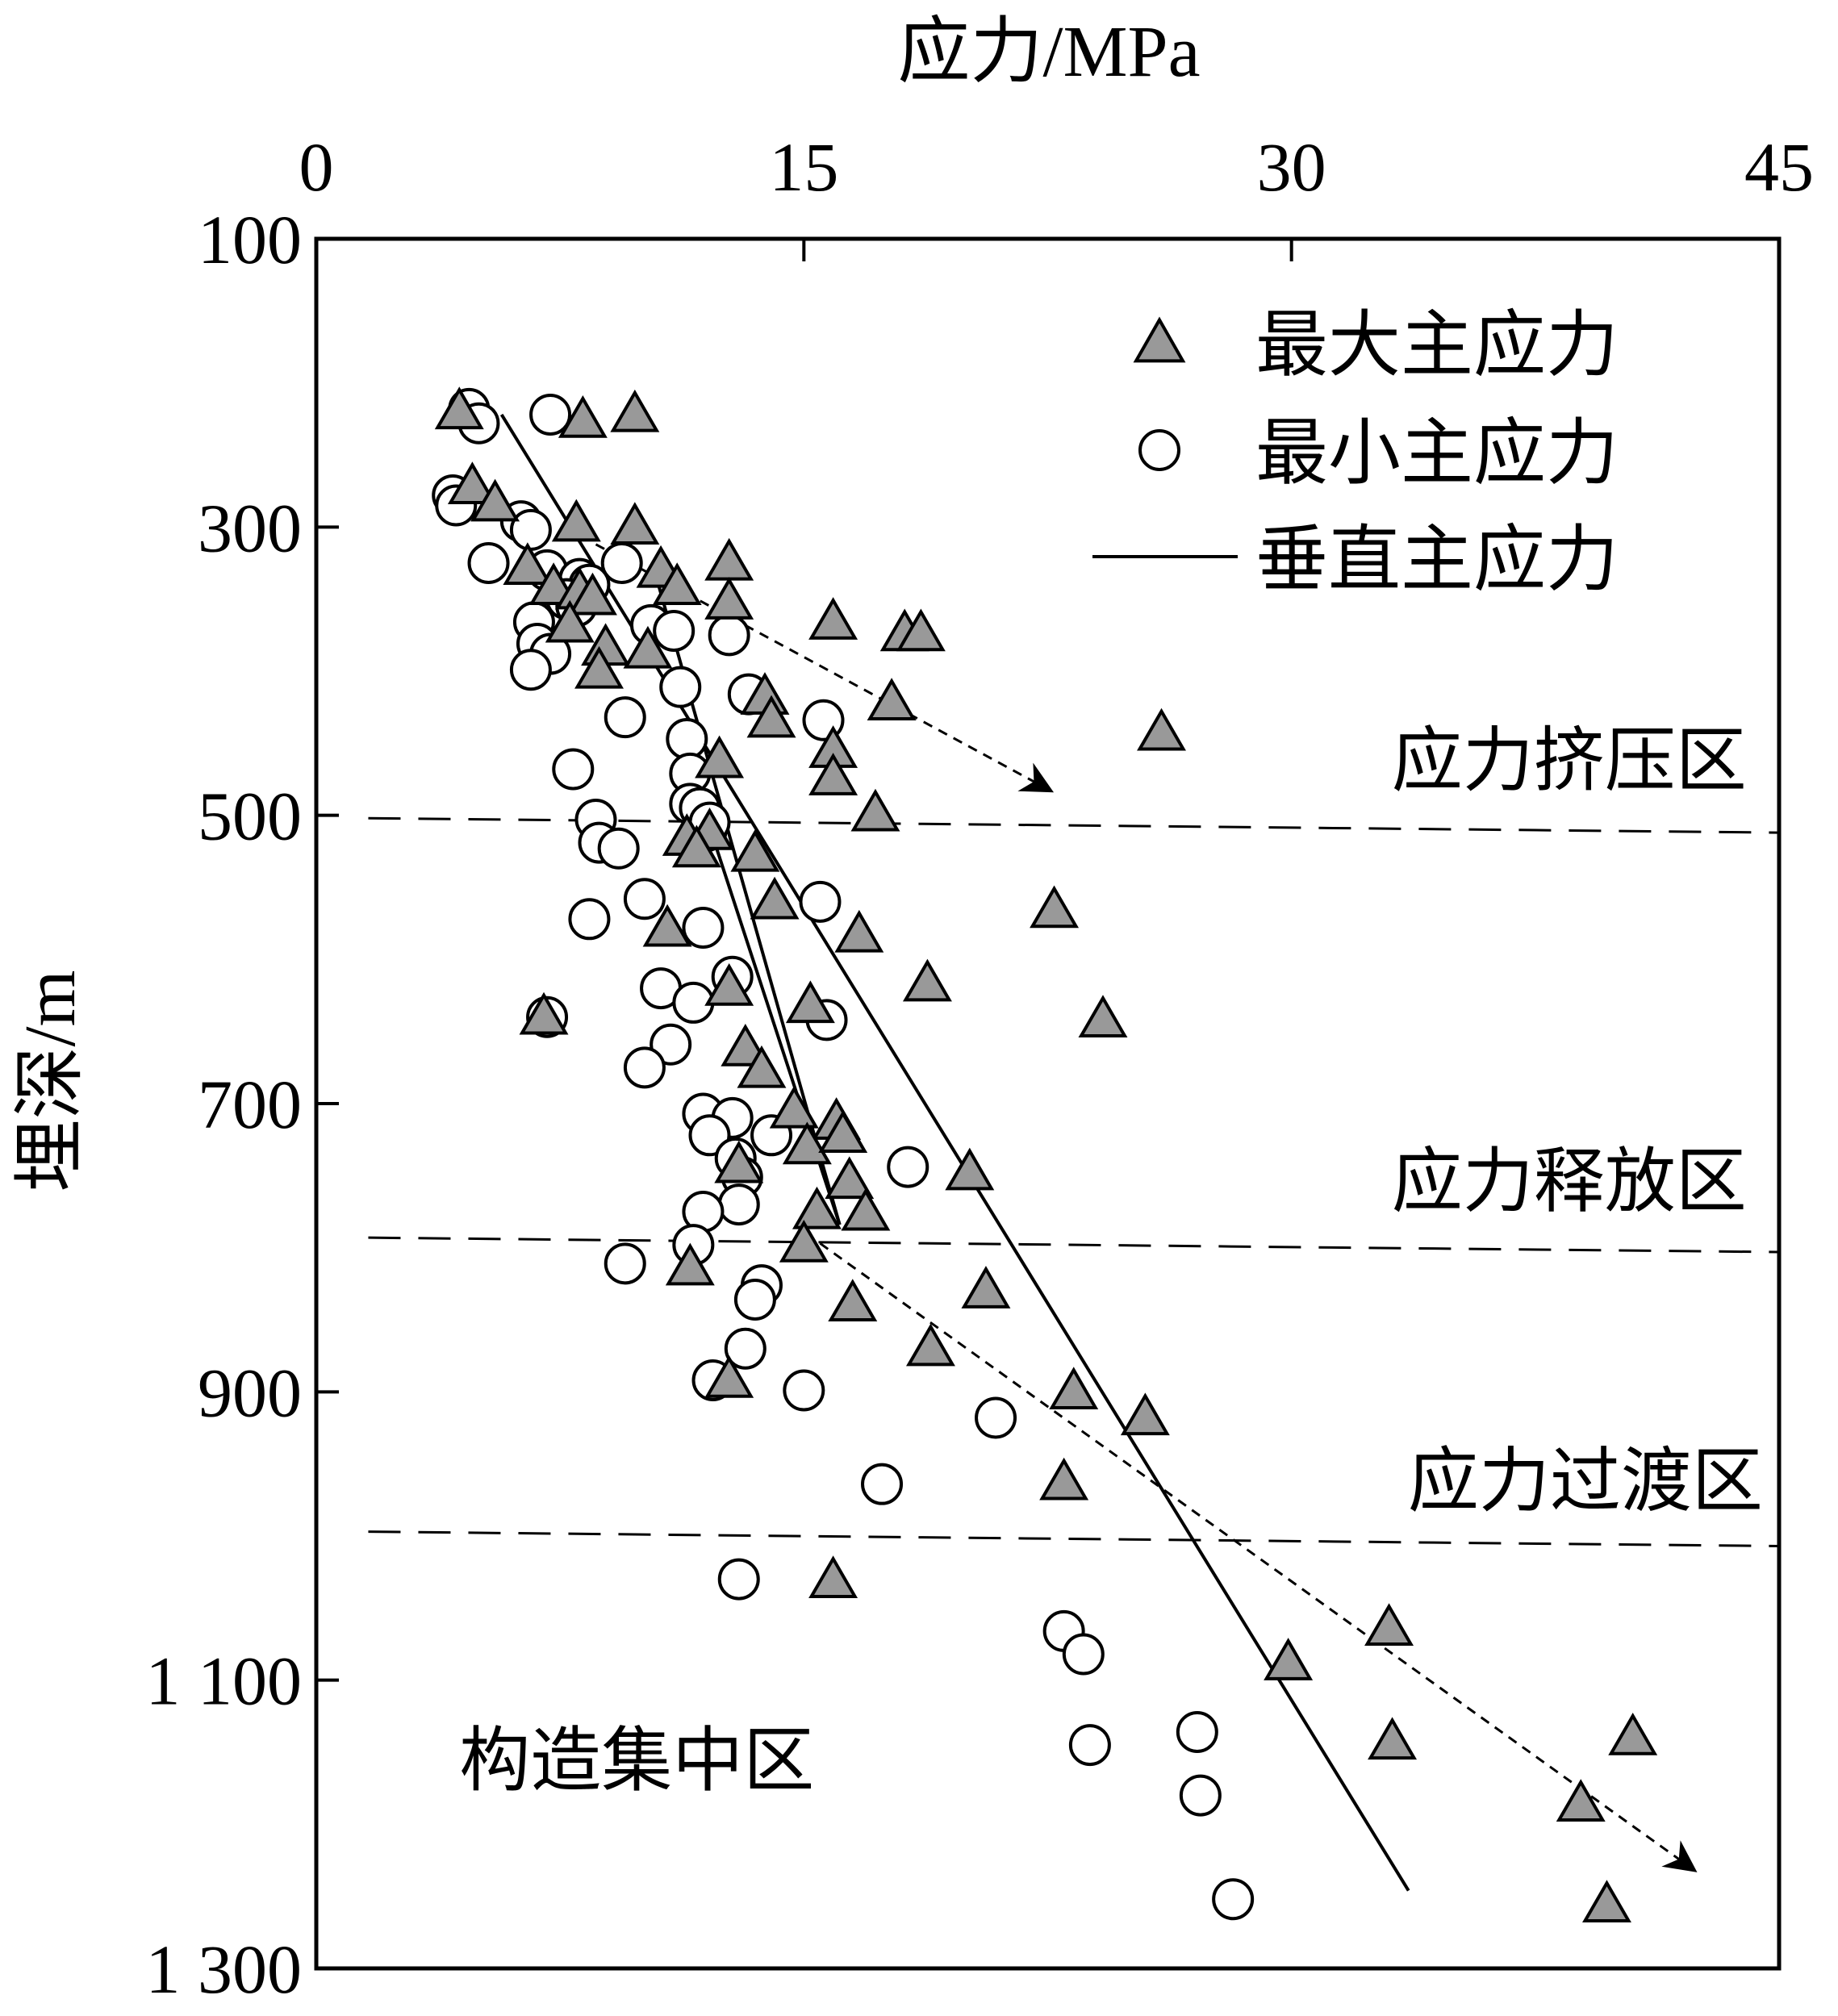 The height and width of the screenshot is (2016, 1838). I want to click on x-tick-label: 15, so click(803, 167).